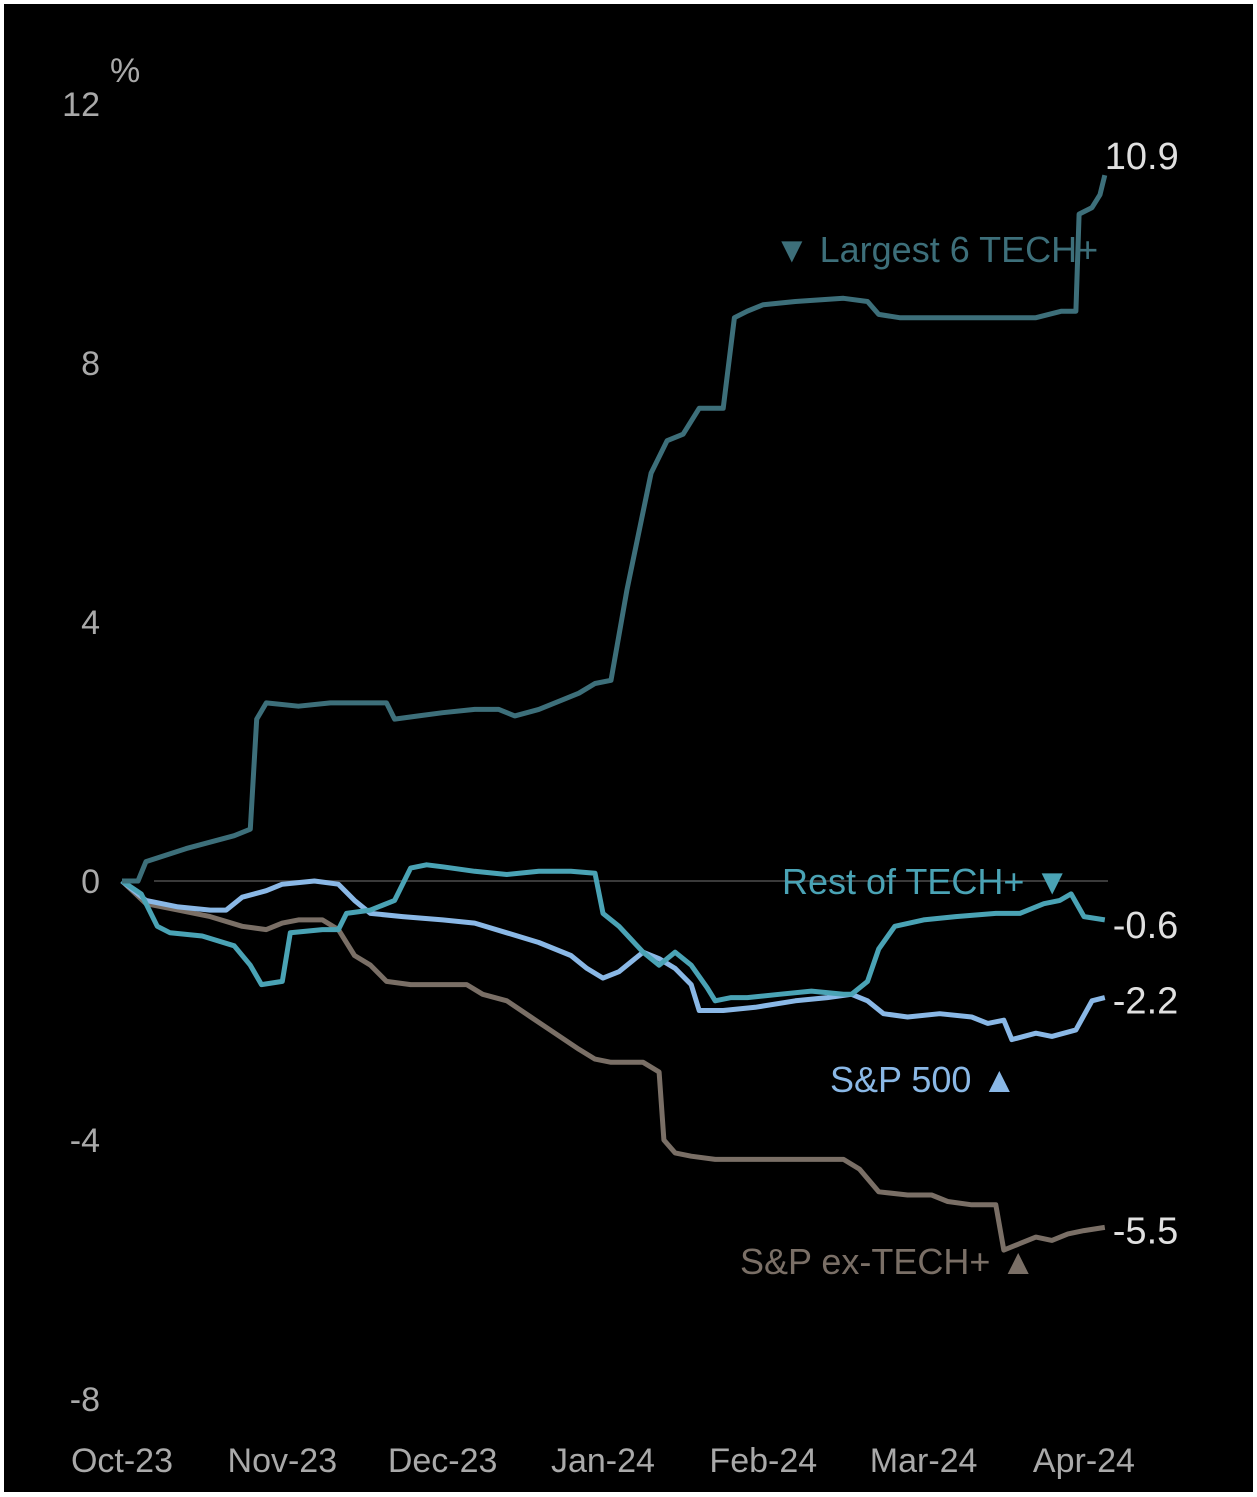 This screenshot has width=1257, height=1497. I want to click on y-tick-label: 0, so click(90, 882).